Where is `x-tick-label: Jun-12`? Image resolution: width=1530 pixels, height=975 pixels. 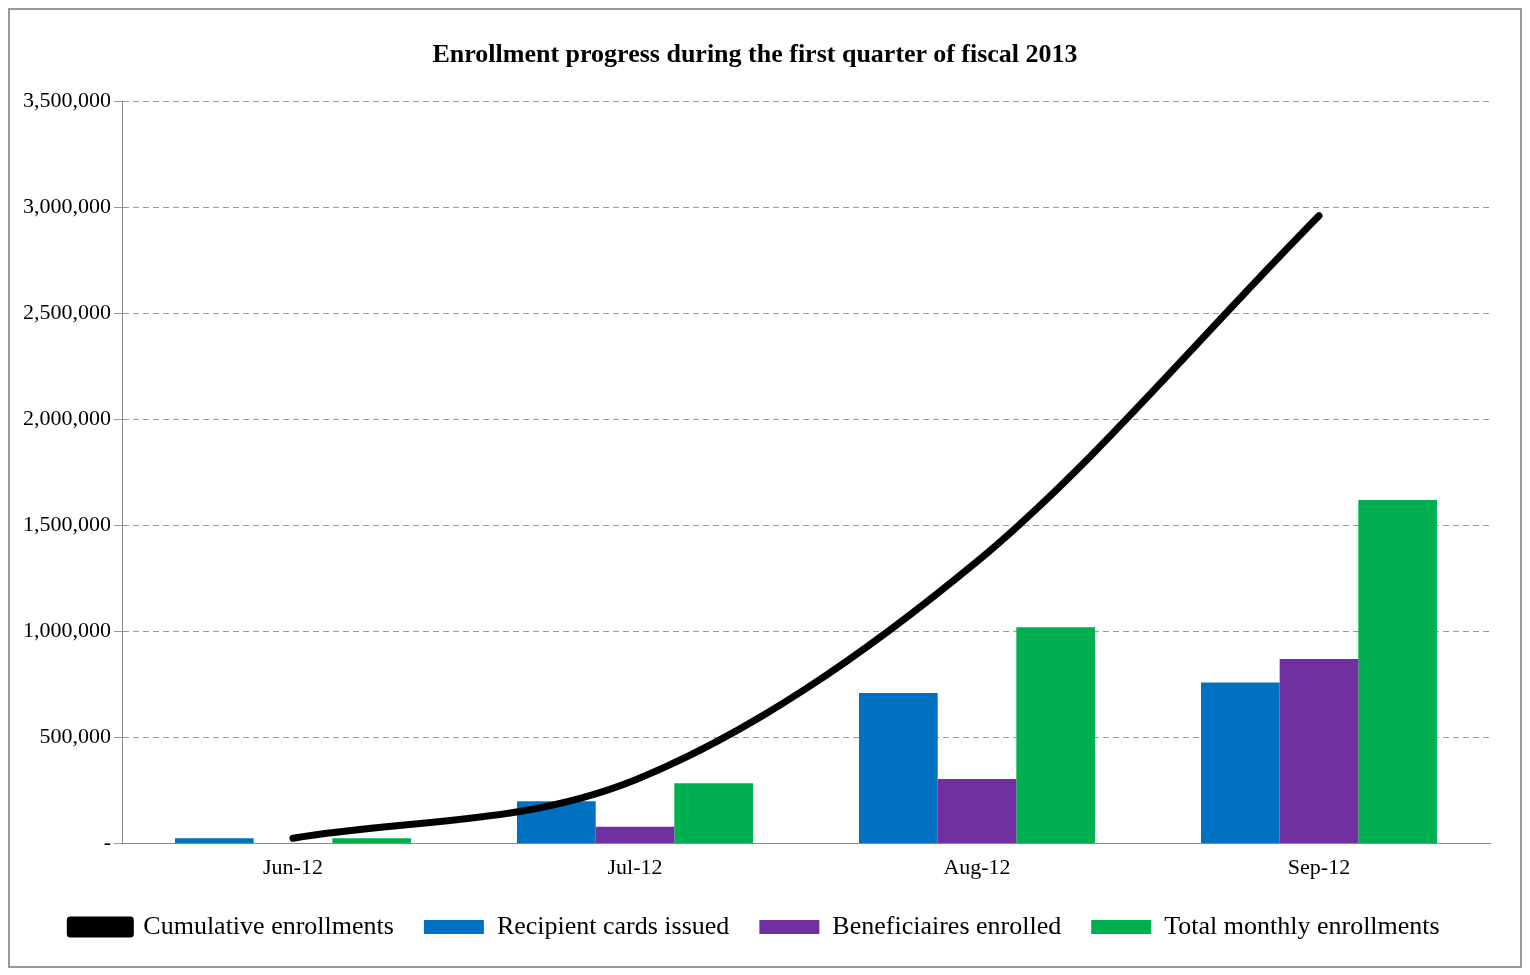
x-tick-label: Jun-12 is located at coordinates (293, 866).